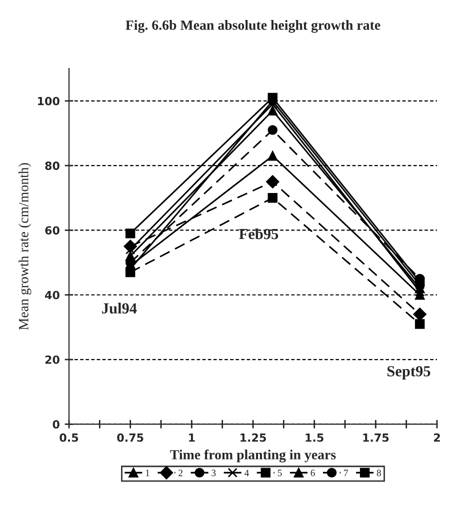  I want to click on y-tick-label: 100, so click(49, 101).